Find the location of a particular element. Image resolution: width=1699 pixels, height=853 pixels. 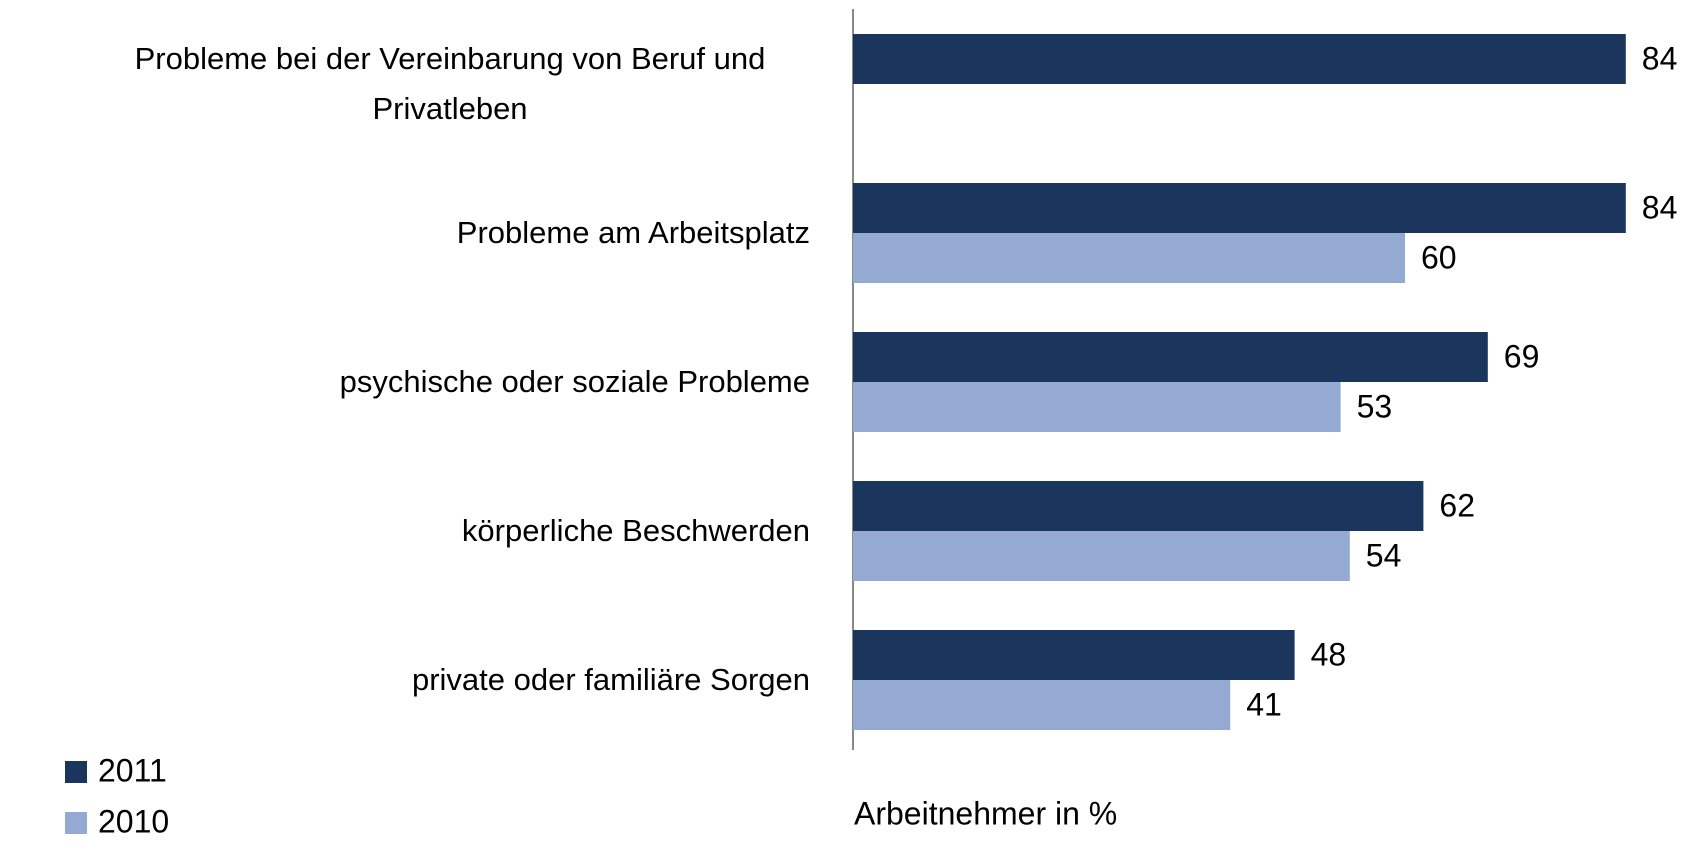

category-label: private oder familiäre Sorgen is located at coordinates (610, 679).